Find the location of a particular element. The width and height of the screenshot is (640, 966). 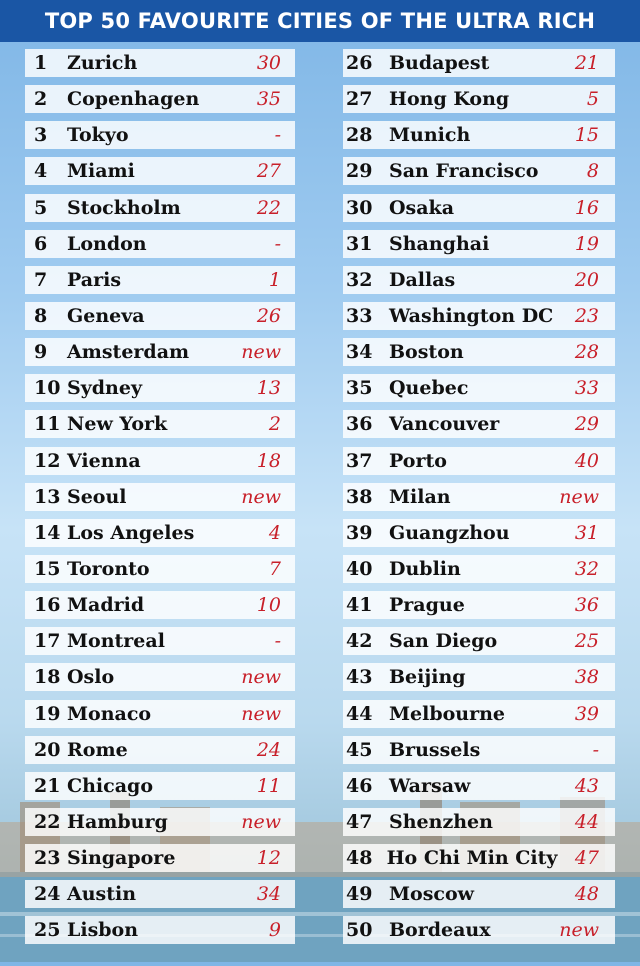

ranking-row: 36 Vancouver 29 is located at coordinates (479, 424).